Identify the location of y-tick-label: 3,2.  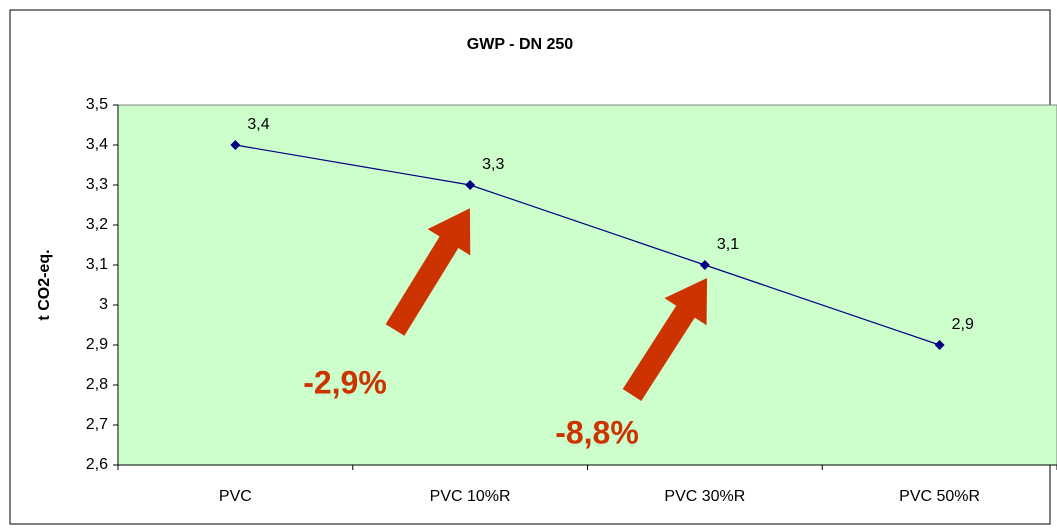
(97, 224).